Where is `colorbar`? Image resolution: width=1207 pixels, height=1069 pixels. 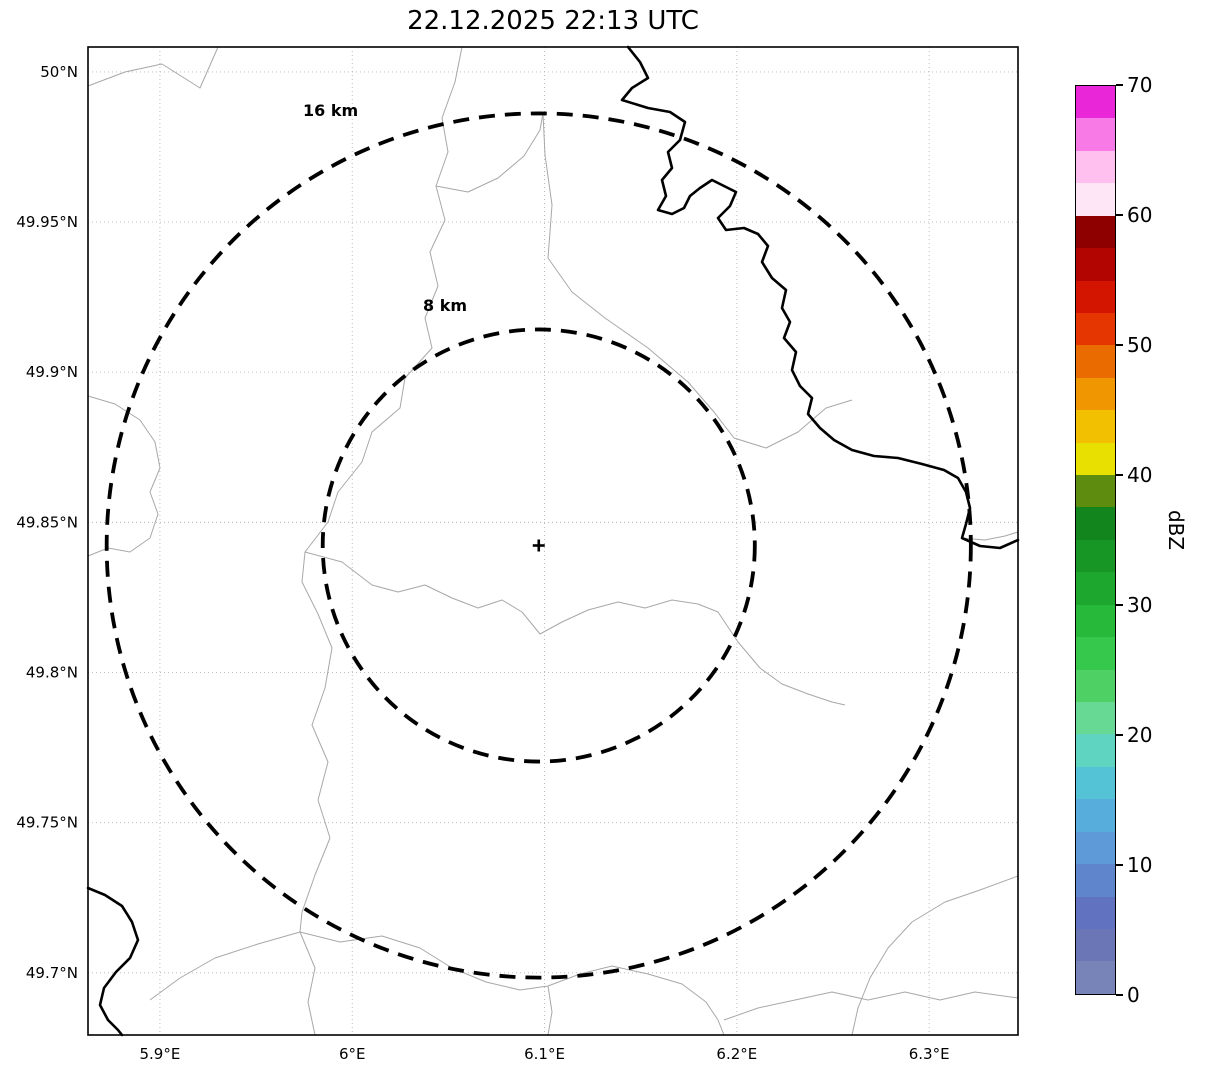 colorbar is located at coordinates (1095, 540).